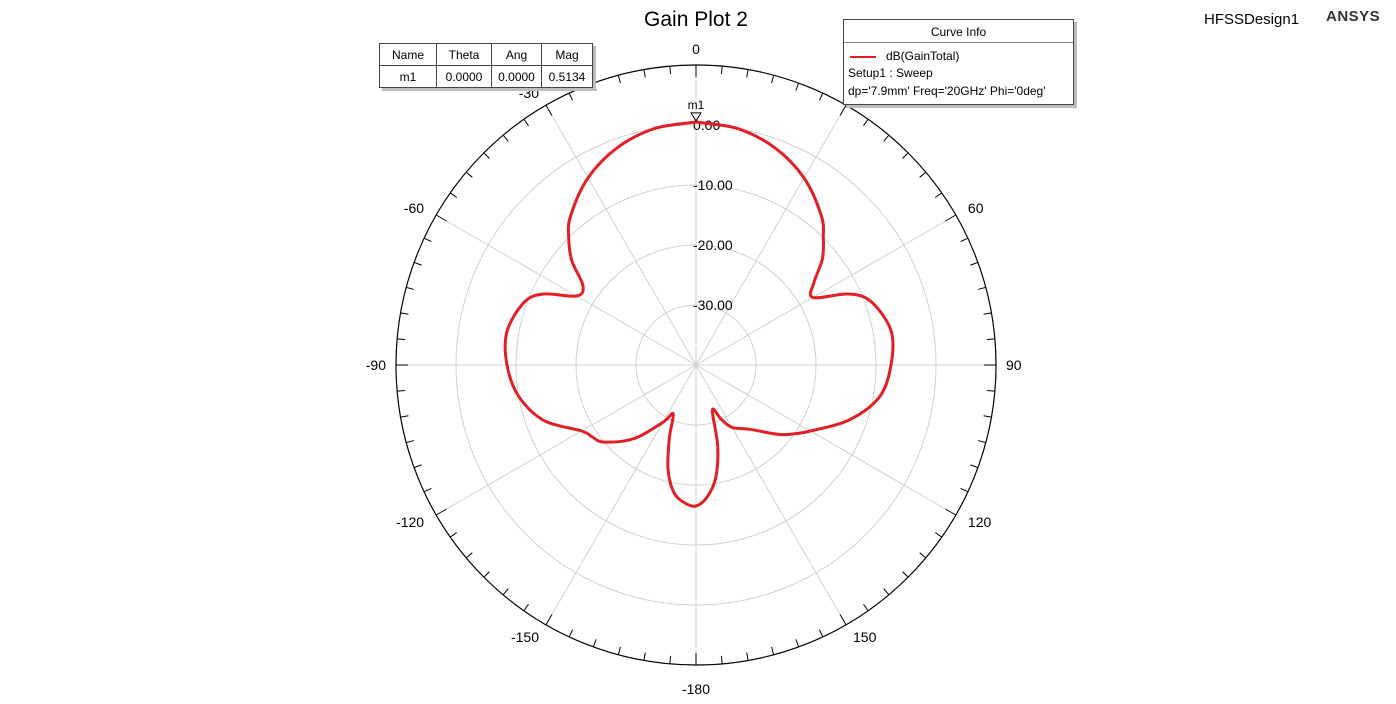  I want to click on marker-cell-name: m1, so click(408, 76).